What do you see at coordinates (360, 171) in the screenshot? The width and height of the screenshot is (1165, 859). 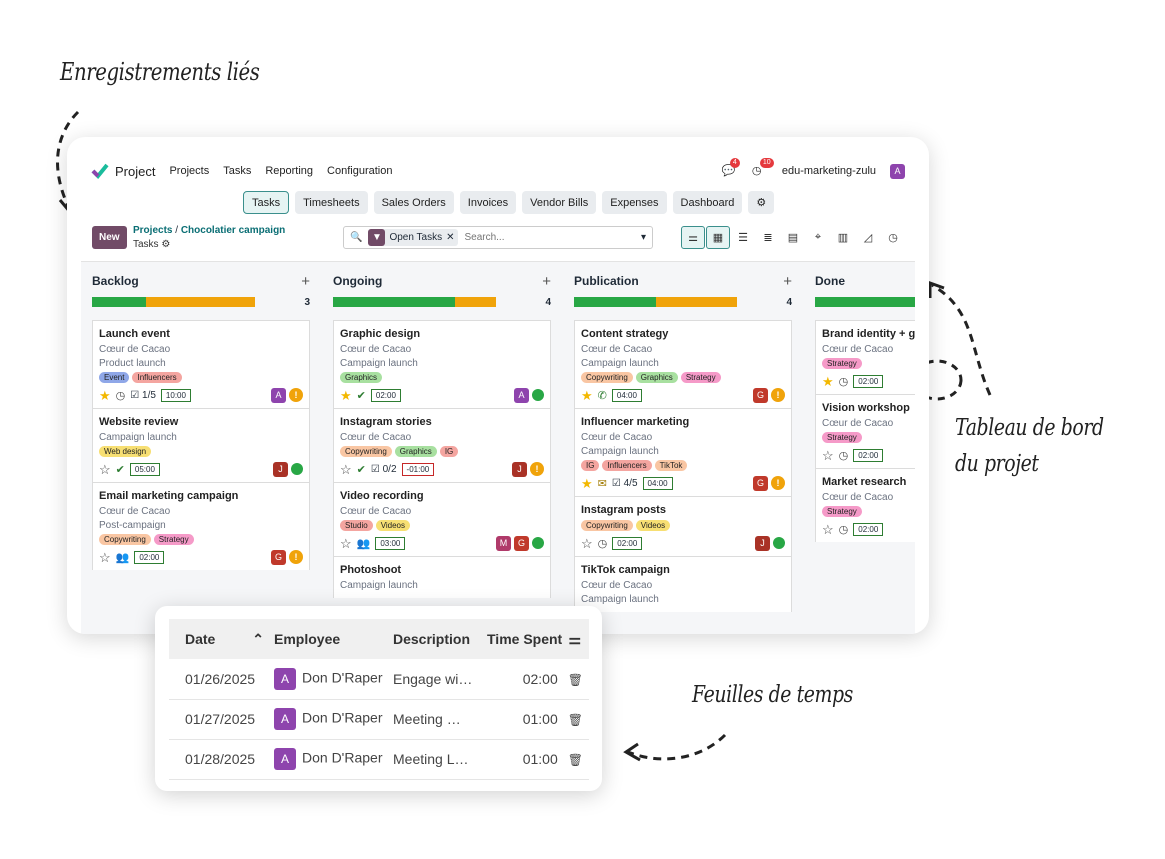 I see `menu-configuration: Configuration` at bounding box center [360, 171].